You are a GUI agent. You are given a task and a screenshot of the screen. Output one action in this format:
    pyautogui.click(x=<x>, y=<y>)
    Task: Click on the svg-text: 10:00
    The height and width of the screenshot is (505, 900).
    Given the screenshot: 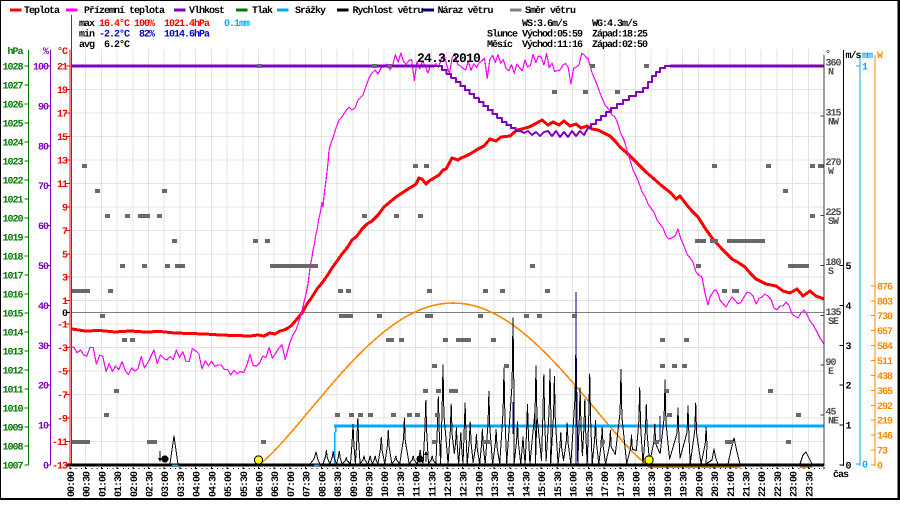 What is the action you would take?
    pyautogui.click(x=386, y=484)
    